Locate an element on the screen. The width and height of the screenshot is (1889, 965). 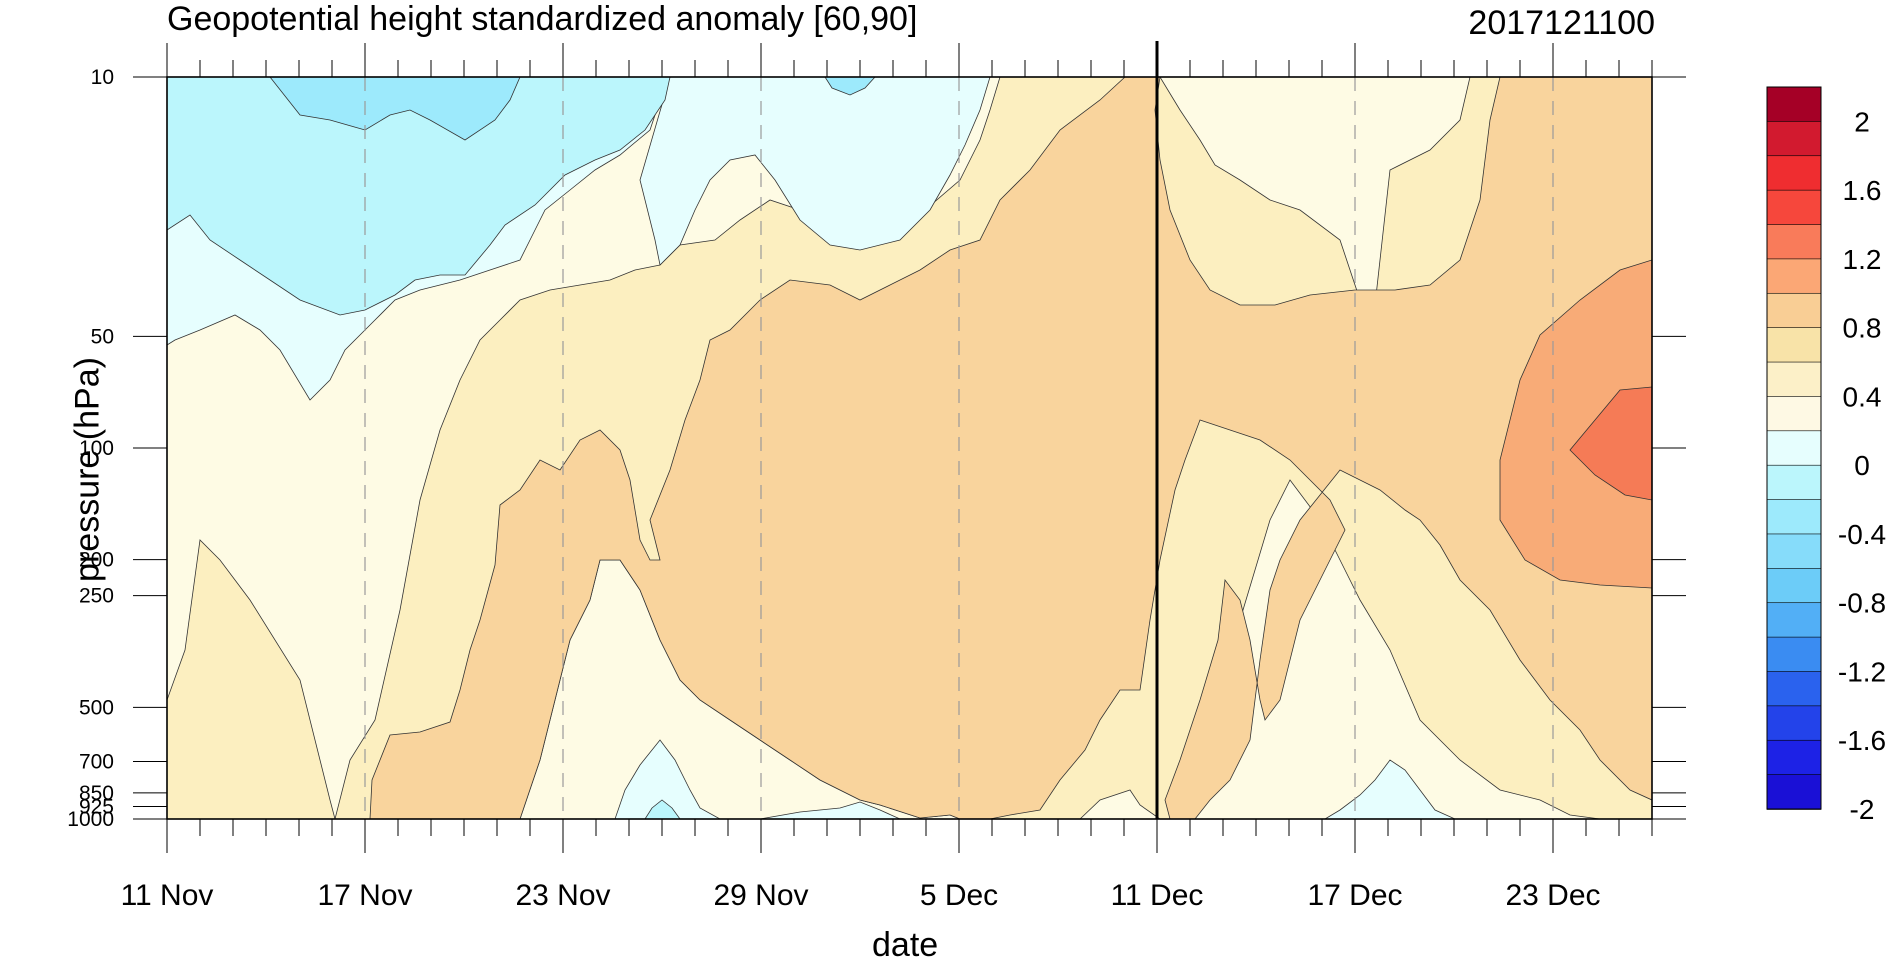
y-tick-label: 250 is located at coordinates (96, 596).